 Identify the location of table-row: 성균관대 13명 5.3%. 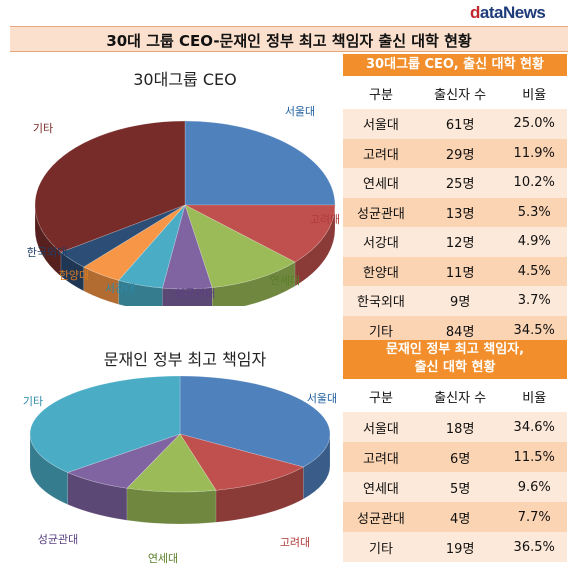
(455, 212).